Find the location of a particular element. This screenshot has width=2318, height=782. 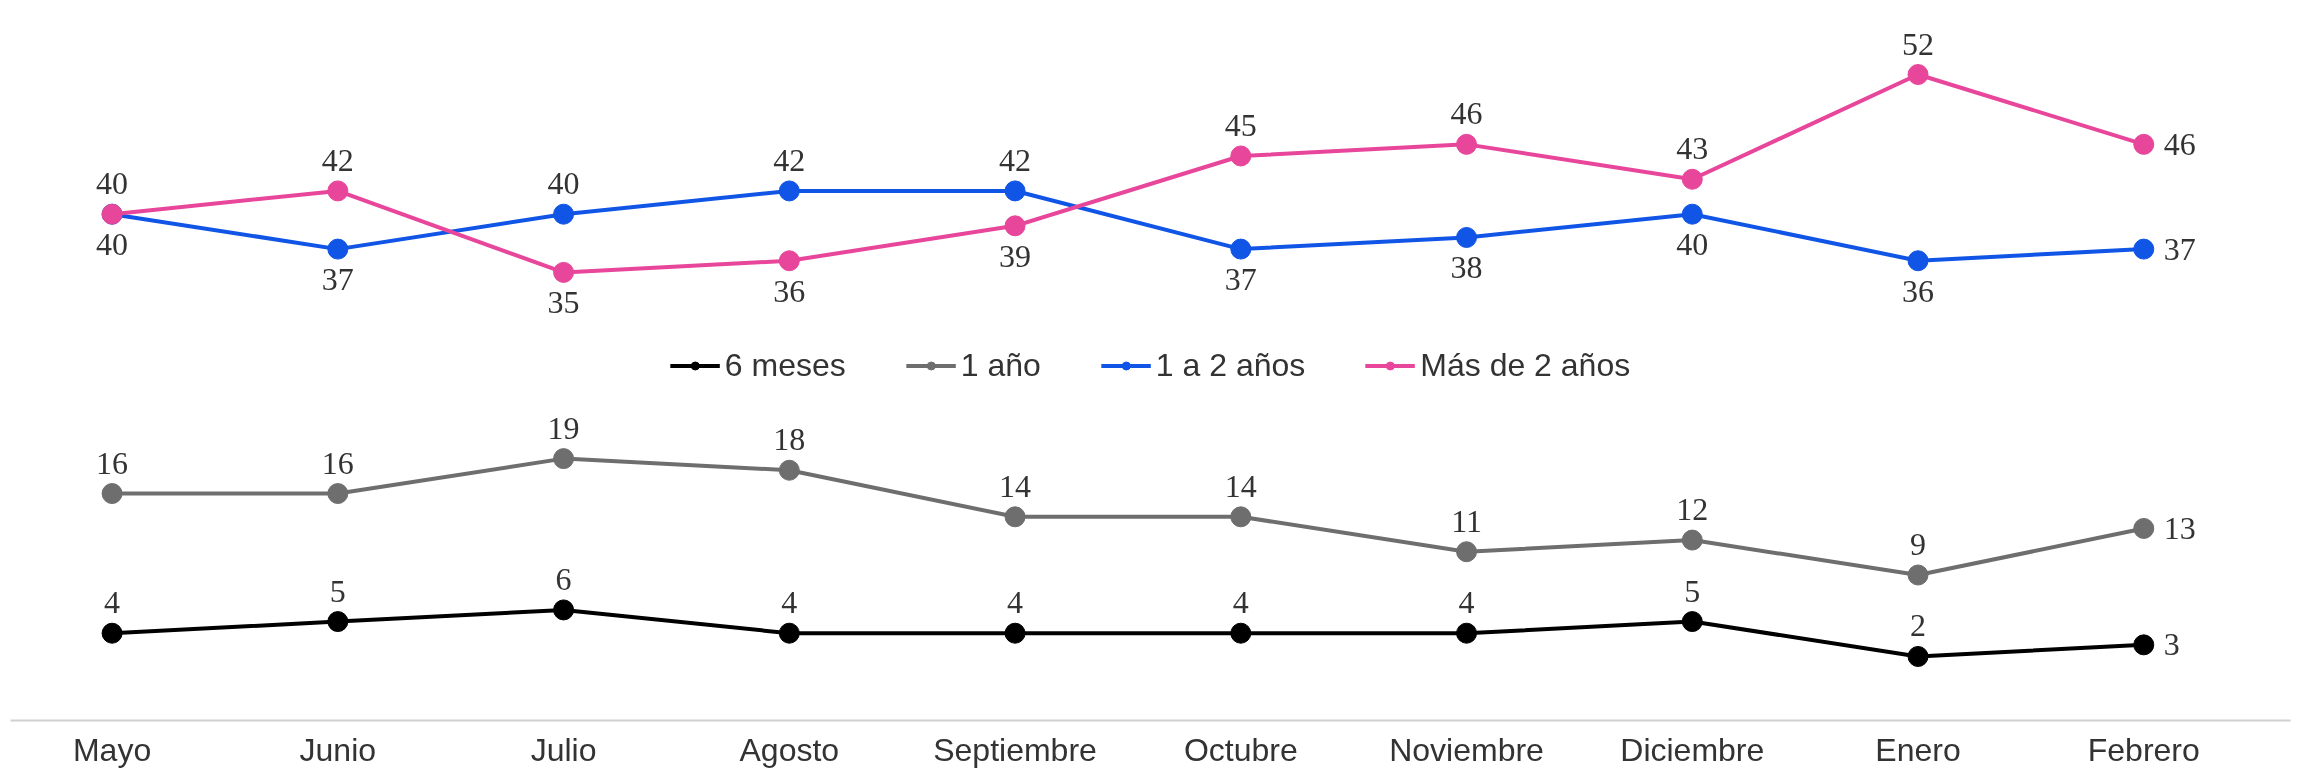

x-tick-label: Septiembre is located at coordinates (1015, 749).